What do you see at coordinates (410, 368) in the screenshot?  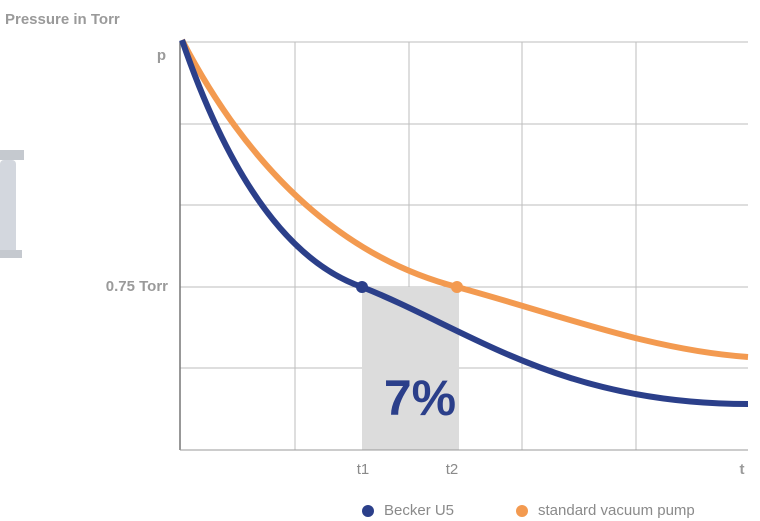 I see `time-gap` at bounding box center [410, 368].